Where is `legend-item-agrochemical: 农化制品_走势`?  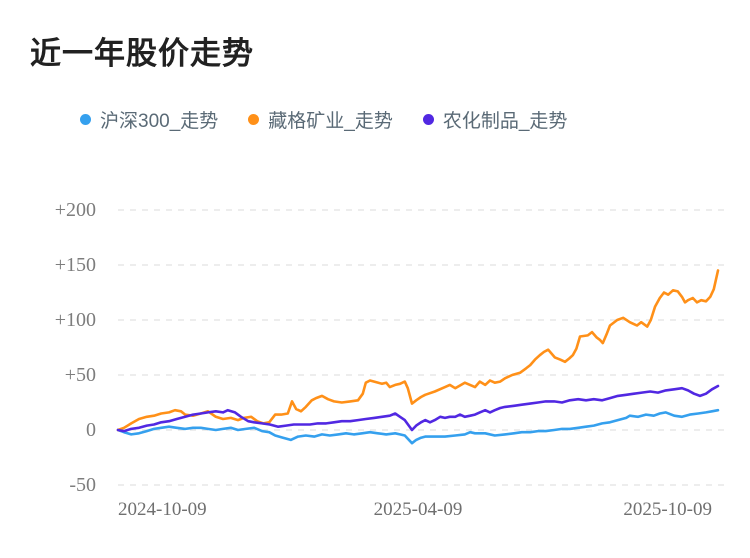
legend-item-agrochemical: 农化制品_走势 is located at coordinates (495, 119).